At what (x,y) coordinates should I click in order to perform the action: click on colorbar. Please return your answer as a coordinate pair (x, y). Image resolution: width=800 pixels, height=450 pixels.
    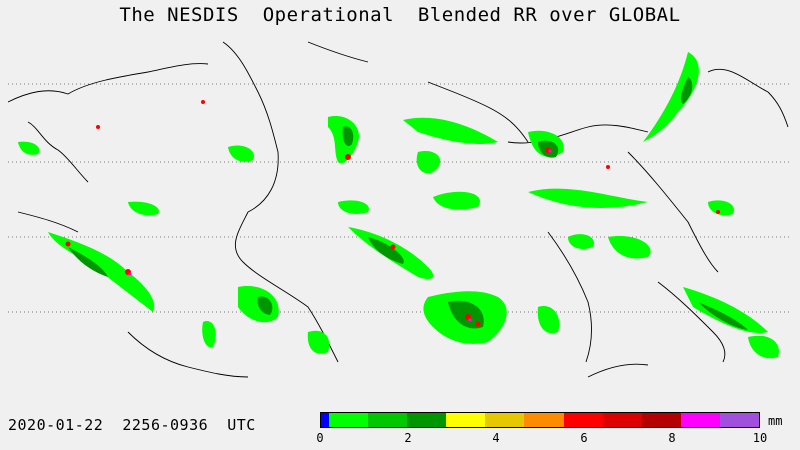
    Looking at the image, I should click on (540, 420).